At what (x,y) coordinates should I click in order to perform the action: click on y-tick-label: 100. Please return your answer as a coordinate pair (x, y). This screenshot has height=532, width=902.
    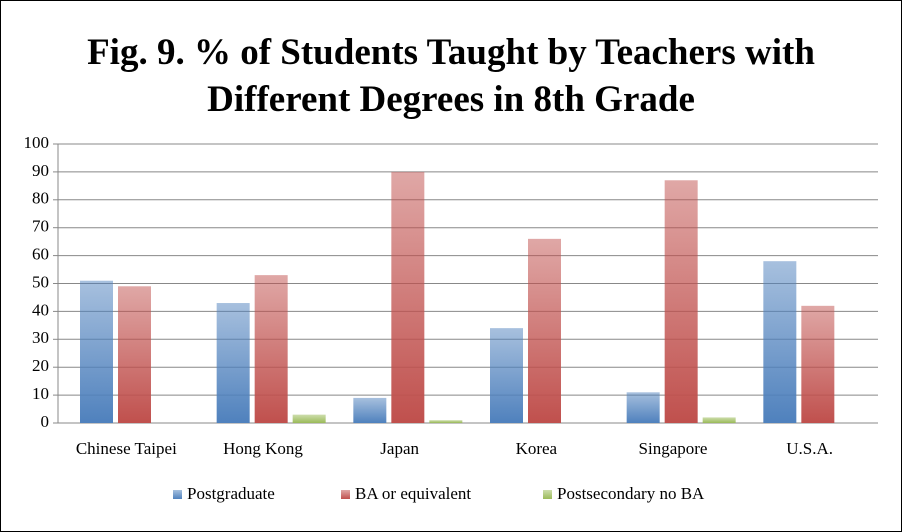
    Looking at the image, I should click on (37, 142).